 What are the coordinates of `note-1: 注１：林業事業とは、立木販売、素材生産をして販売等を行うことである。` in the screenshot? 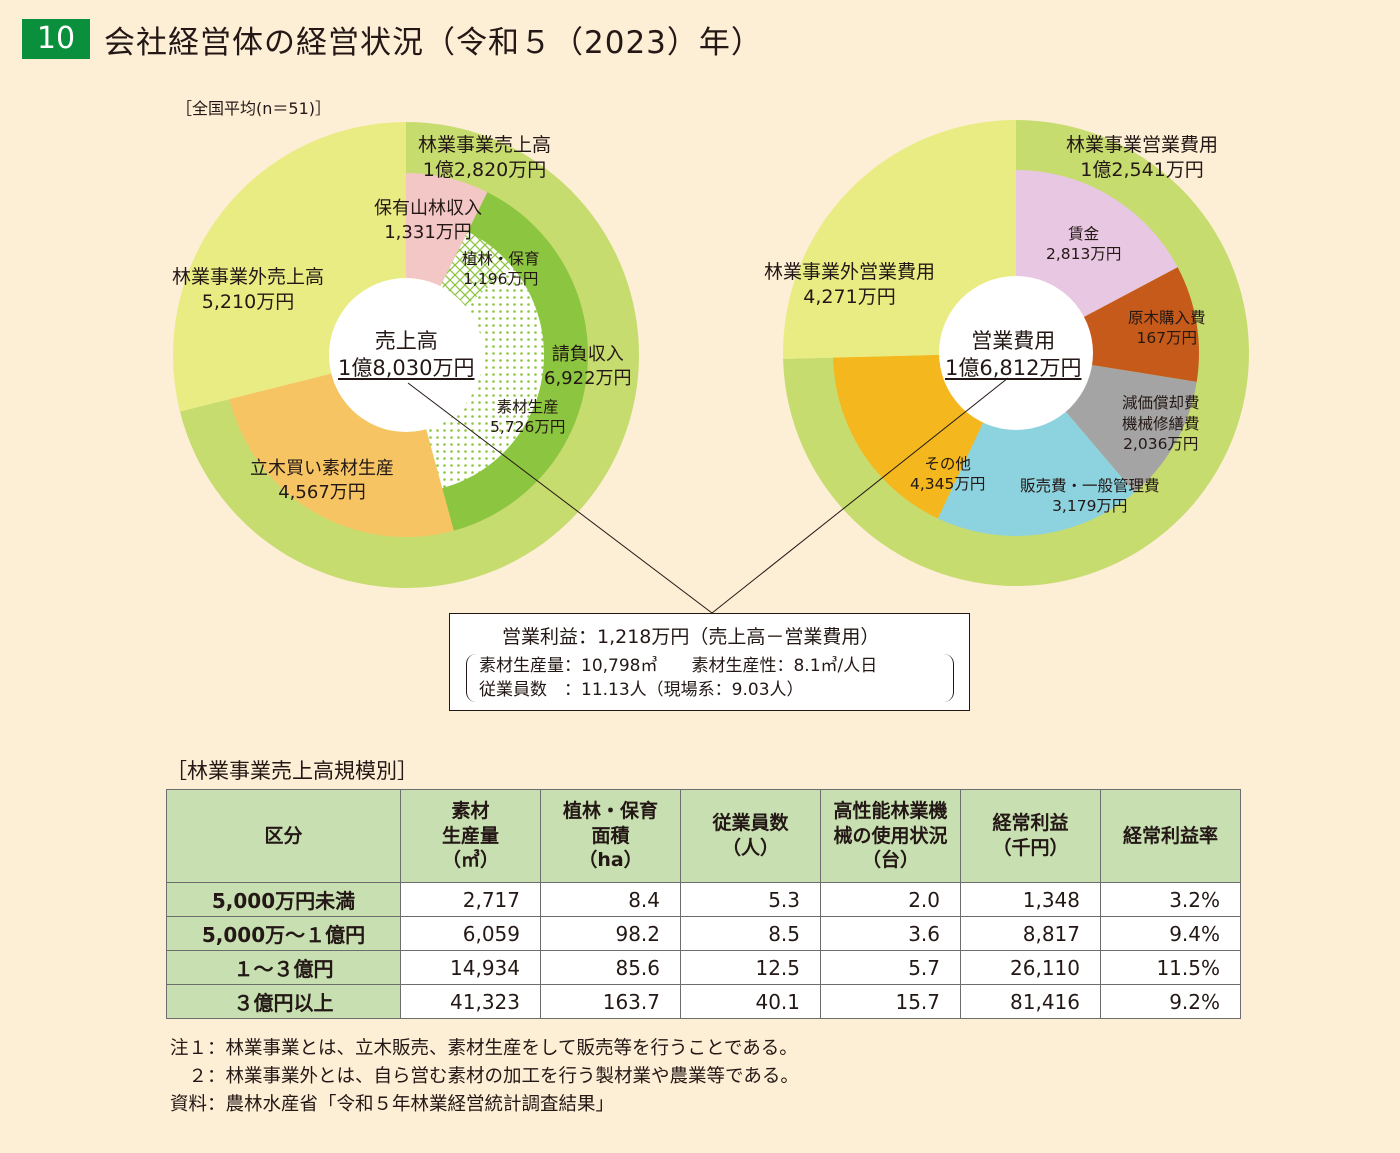 It's located at (484, 1048).